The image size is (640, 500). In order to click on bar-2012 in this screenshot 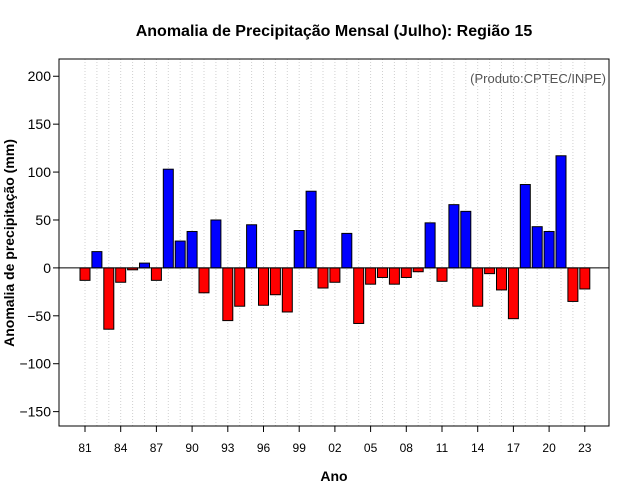, I will do `click(454, 236)`.